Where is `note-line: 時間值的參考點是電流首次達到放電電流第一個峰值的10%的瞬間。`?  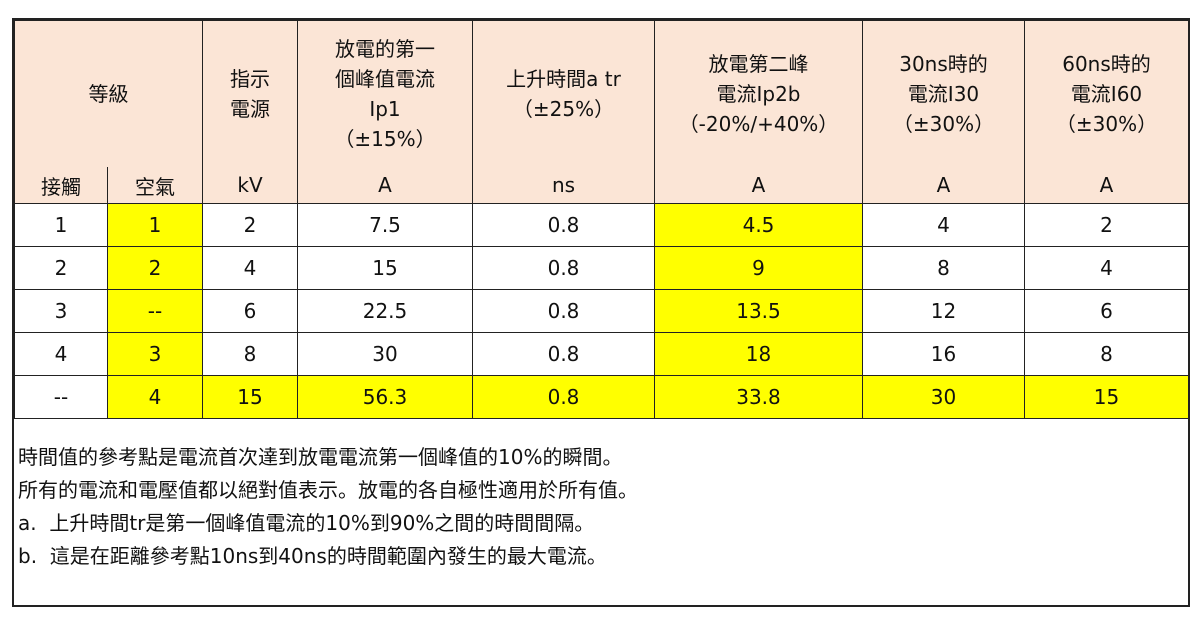 note-line: 時間值的參考點是電流首次達到放電電流第一個峰值的10%的瞬間。 is located at coordinates (320, 457).